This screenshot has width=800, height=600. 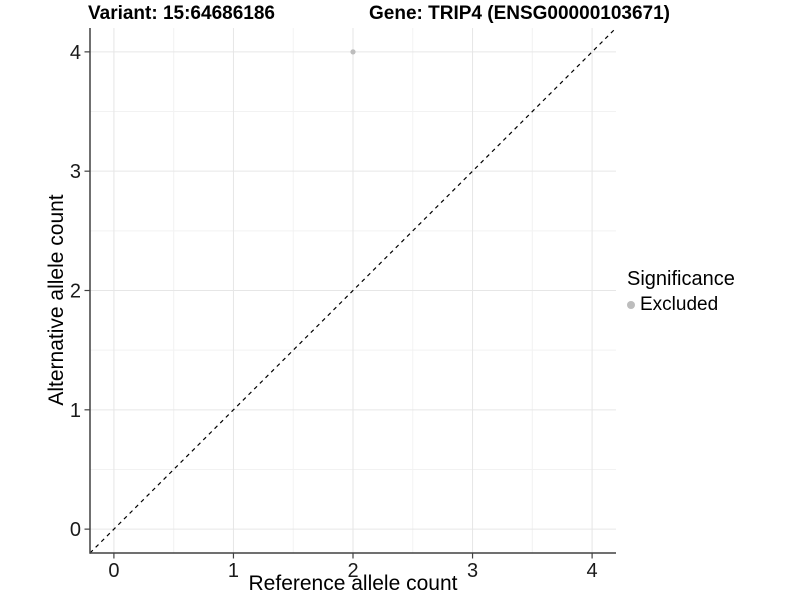 I want to click on plot-title-gene: Gene: TRIP4 (ENSG00000103671), so click(x=519, y=13).